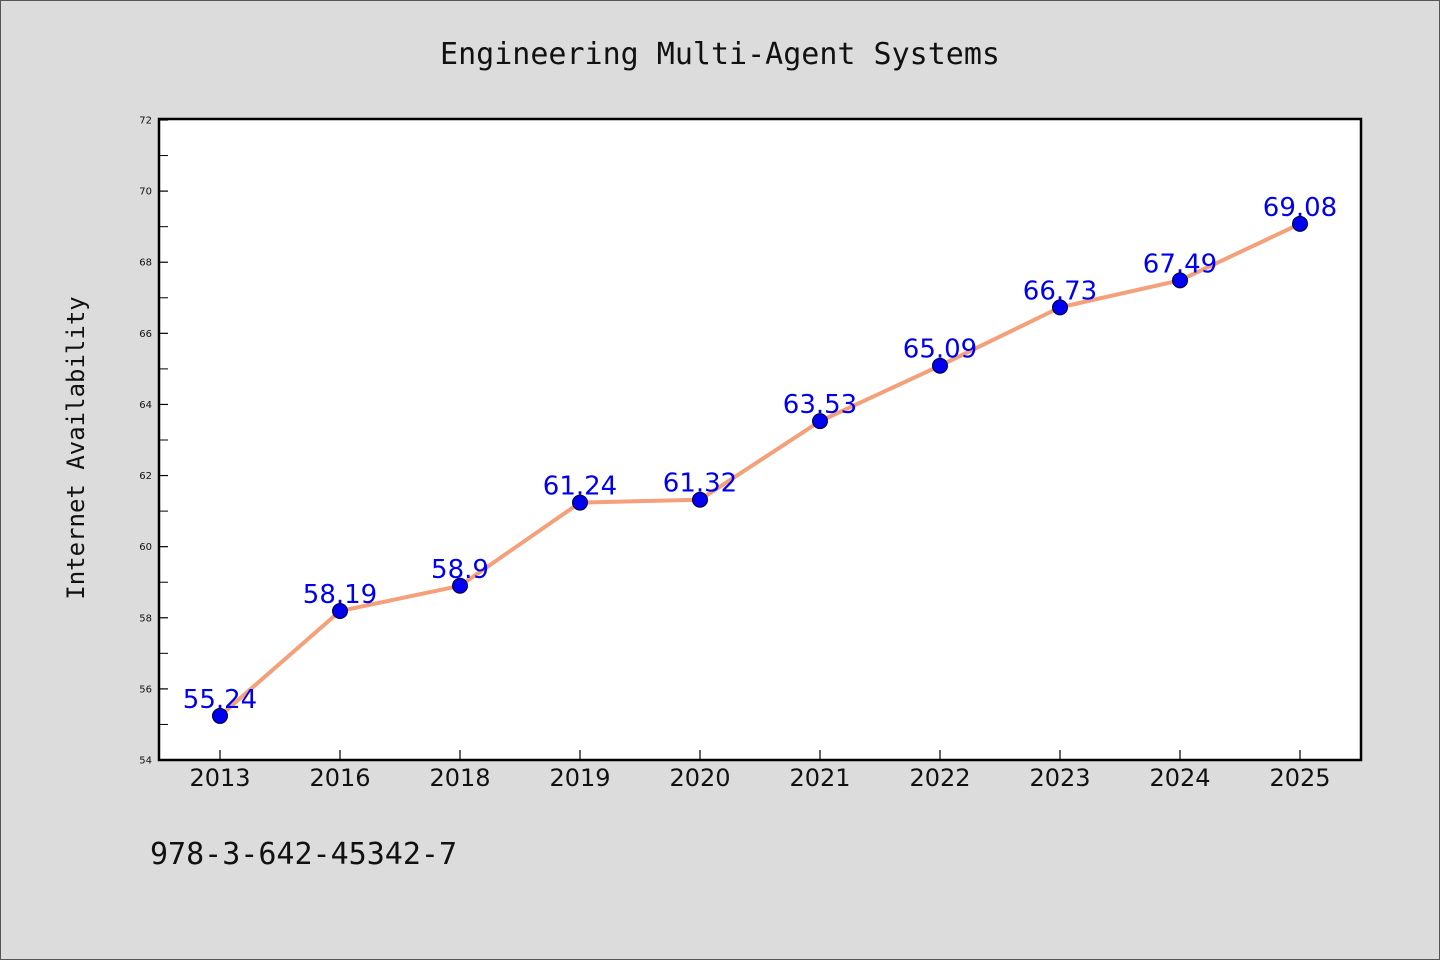 Image resolution: width=1440 pixels, height=960 pixels. What do you see at coordinates (699, 778) in the screenshot?
I see `x-tick-label: 2020` at bounding box center [699, 778].